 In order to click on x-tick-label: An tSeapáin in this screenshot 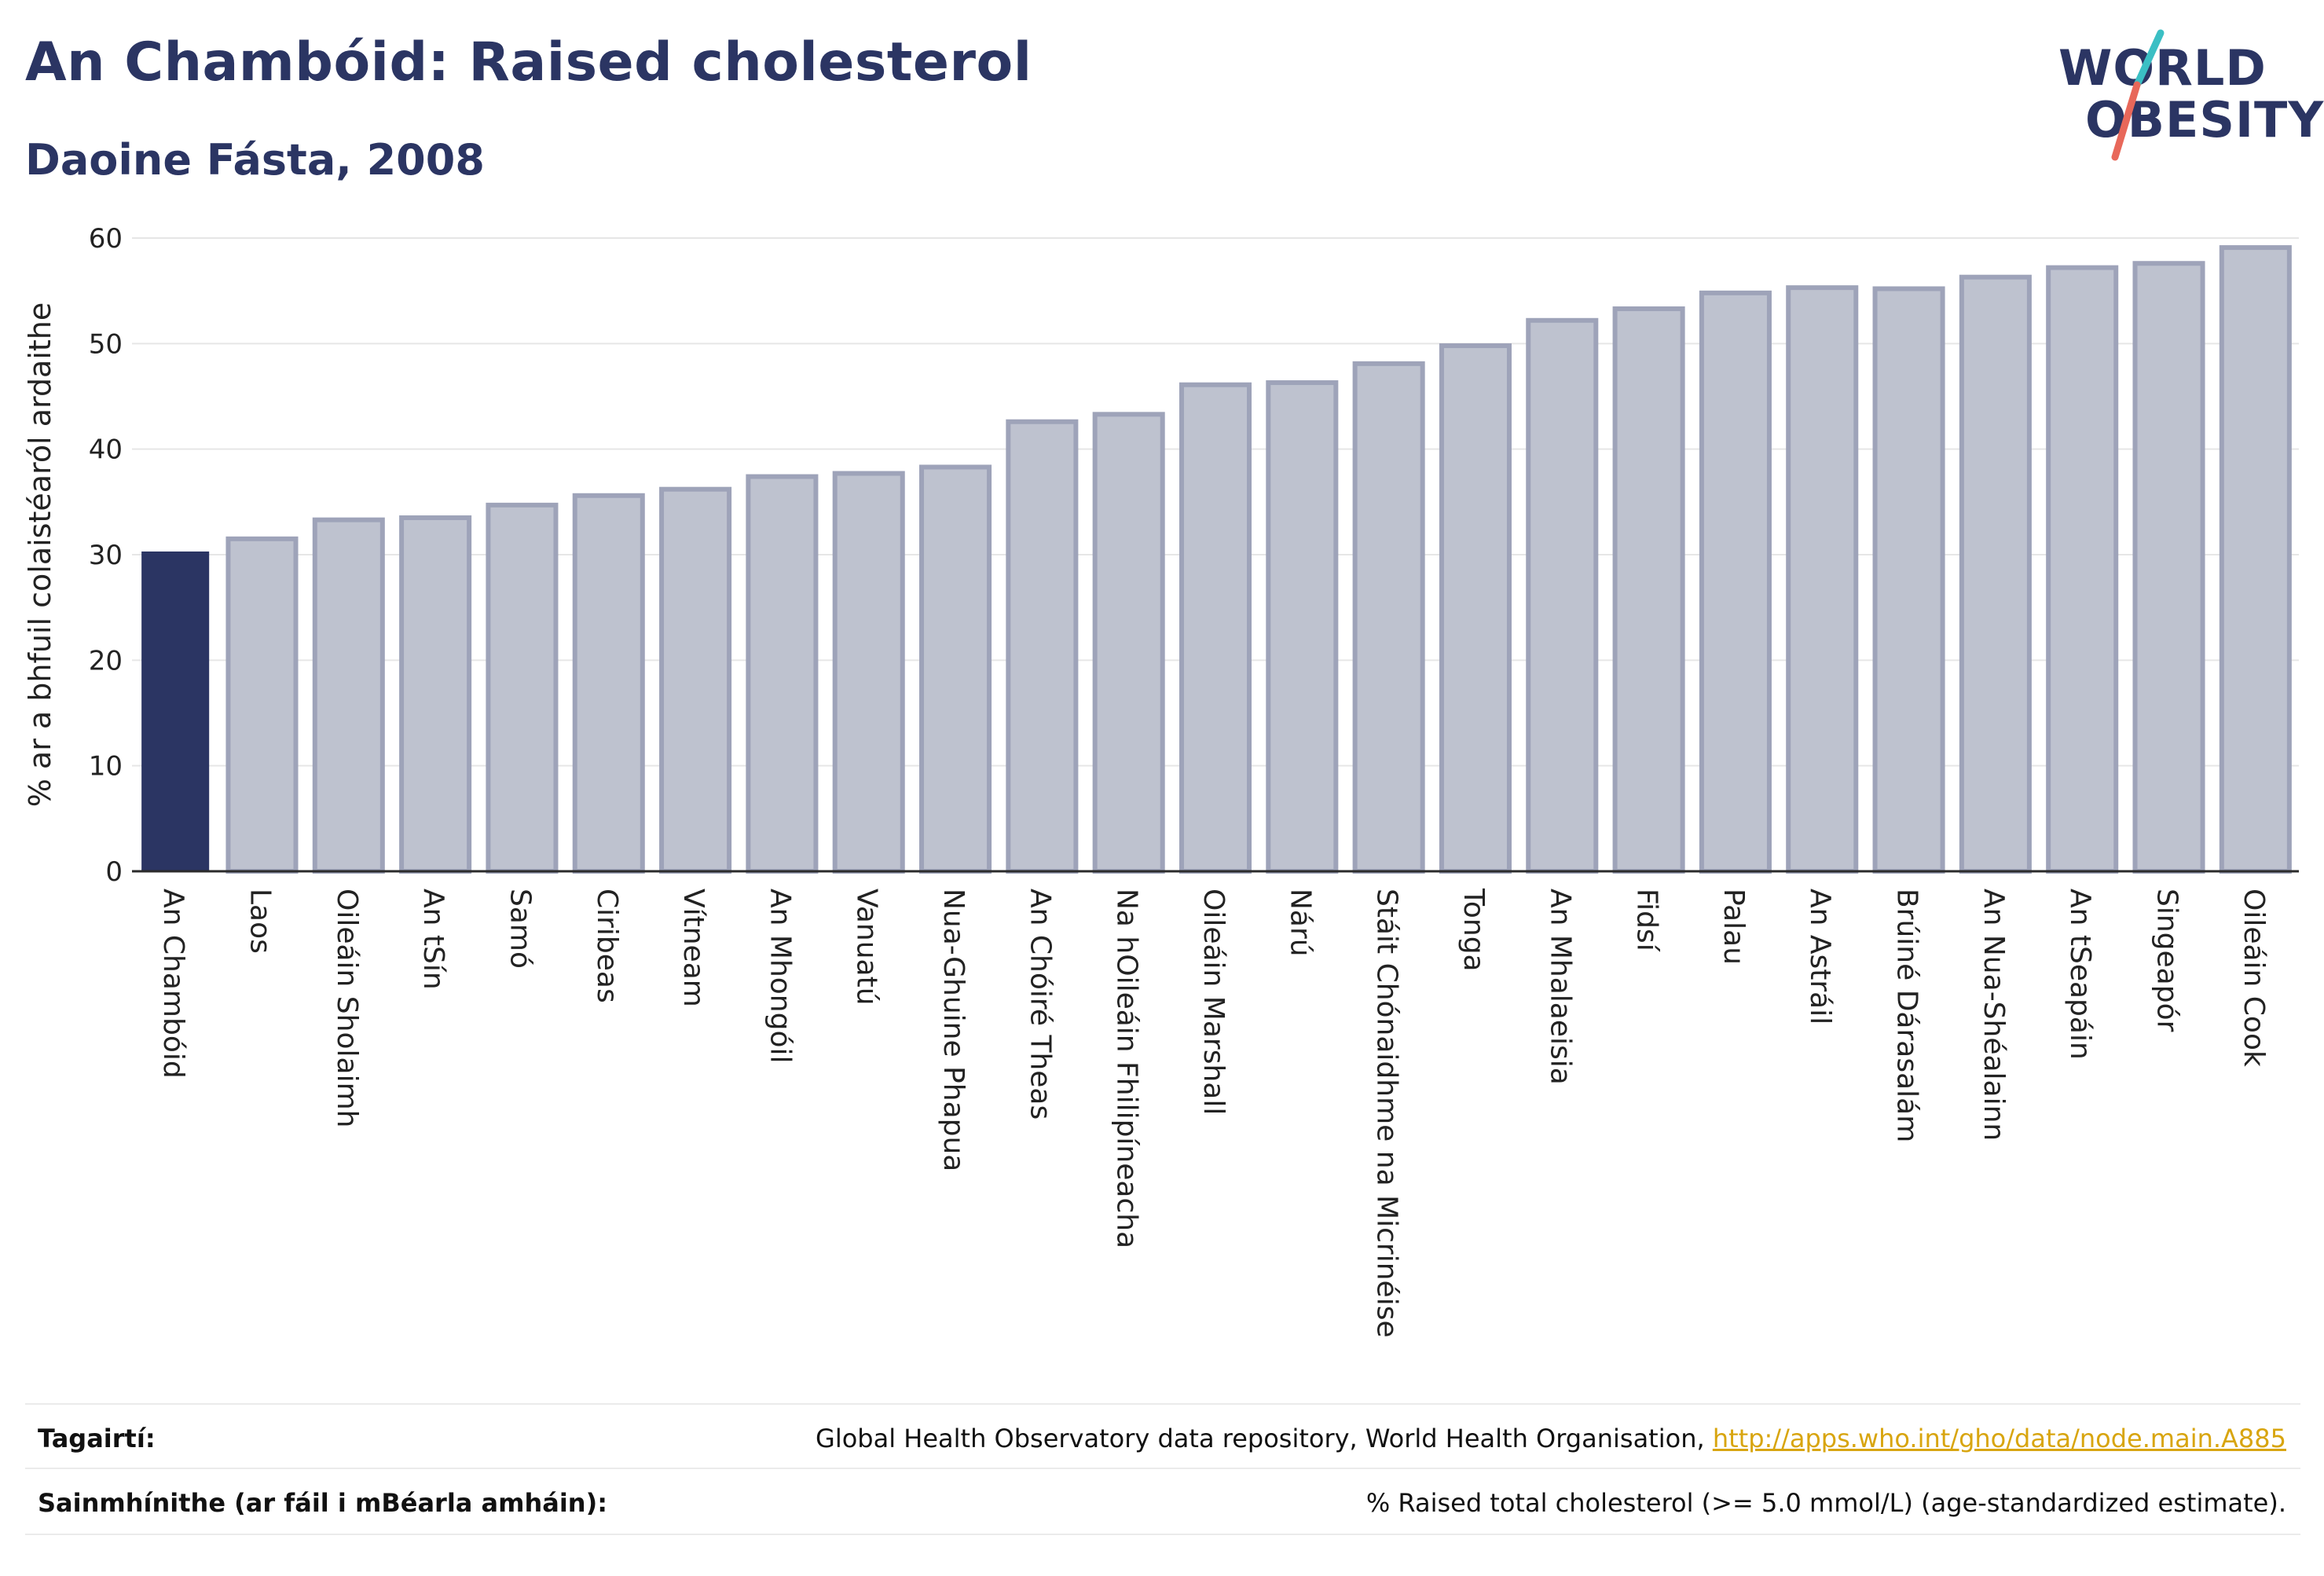, I will do `click(2080, 974)`.